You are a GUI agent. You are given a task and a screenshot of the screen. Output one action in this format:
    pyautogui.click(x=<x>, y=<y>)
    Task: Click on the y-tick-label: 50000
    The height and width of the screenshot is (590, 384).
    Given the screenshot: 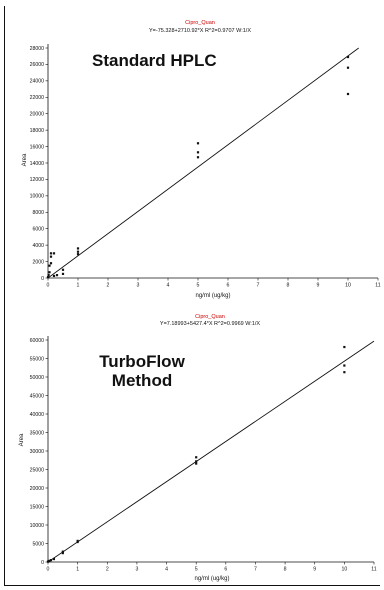 What is the action you would take?
    pyautogui.click(x=37, y=378)
    